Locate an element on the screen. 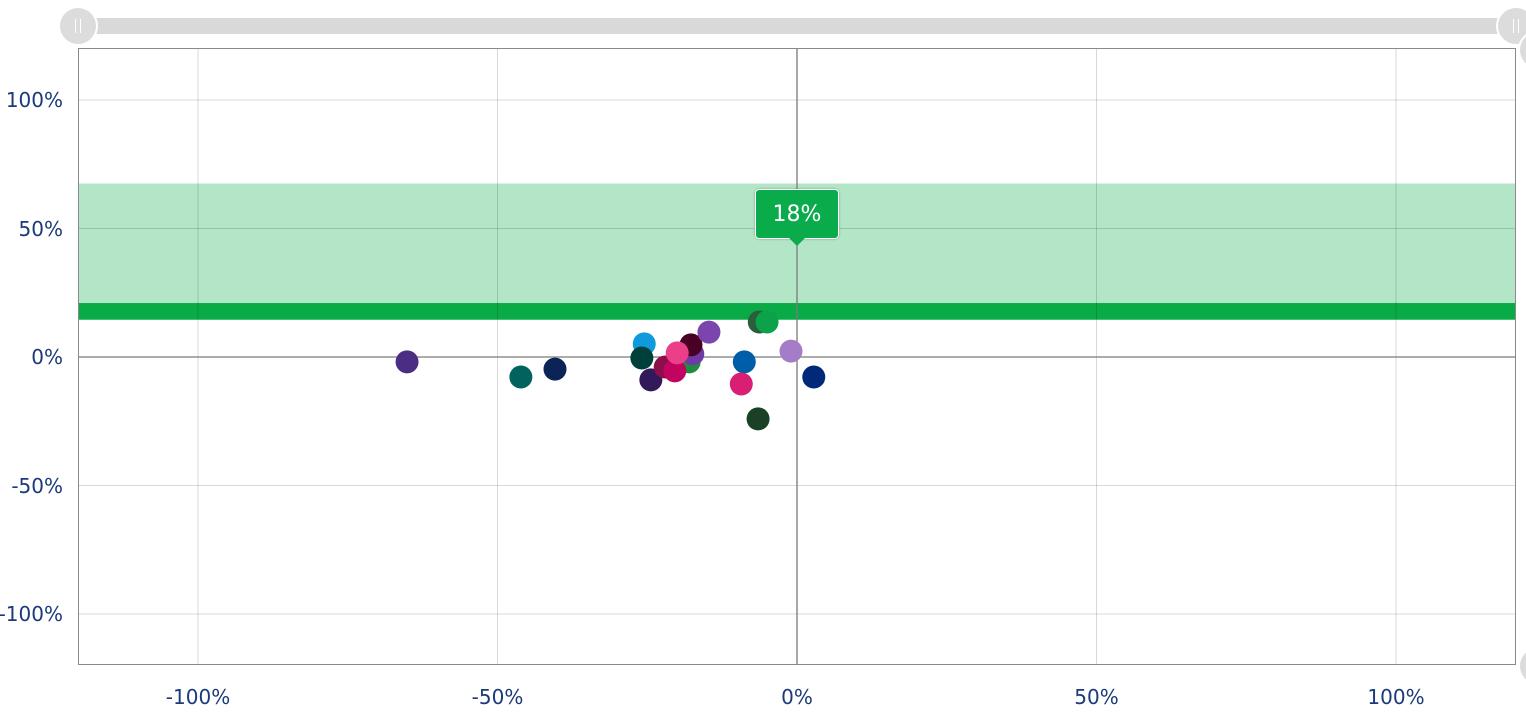 The width and height of the screenshot is (1526, 719). y-tick-label: 0% is located at coordinates (47, 357).